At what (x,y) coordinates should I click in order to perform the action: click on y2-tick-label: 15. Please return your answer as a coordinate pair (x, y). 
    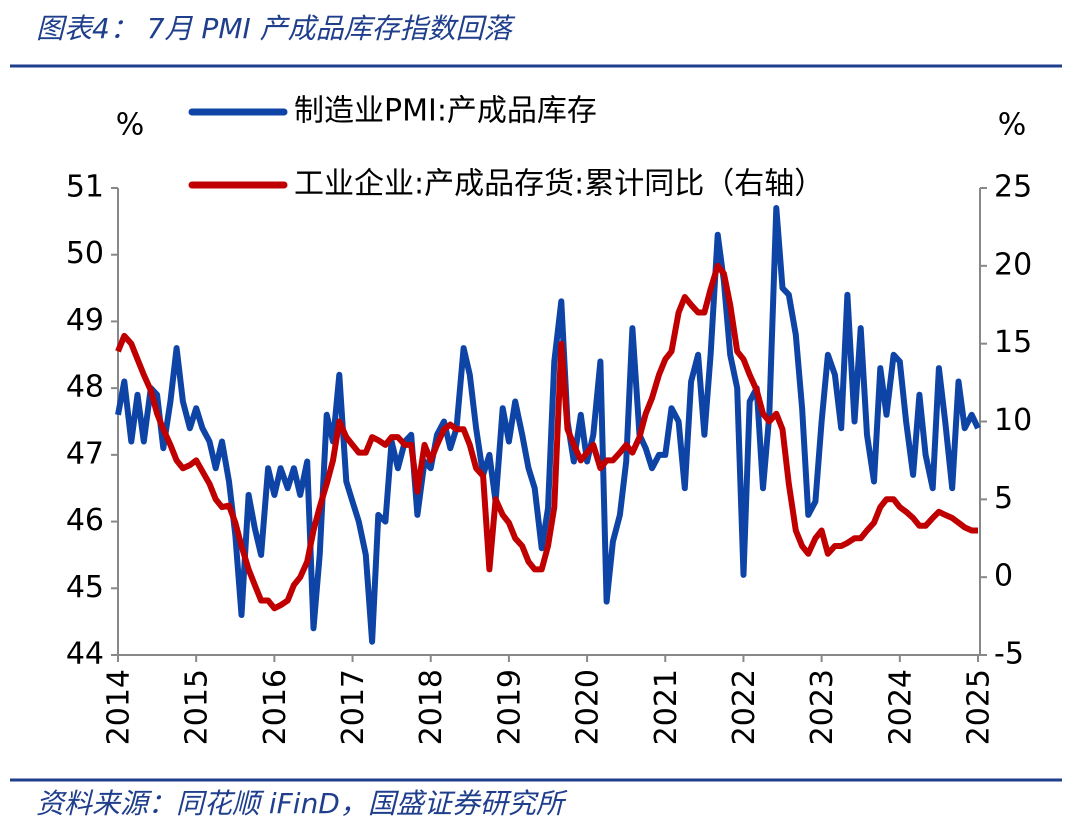
    Looking at the image, I should click on (1013, 342).